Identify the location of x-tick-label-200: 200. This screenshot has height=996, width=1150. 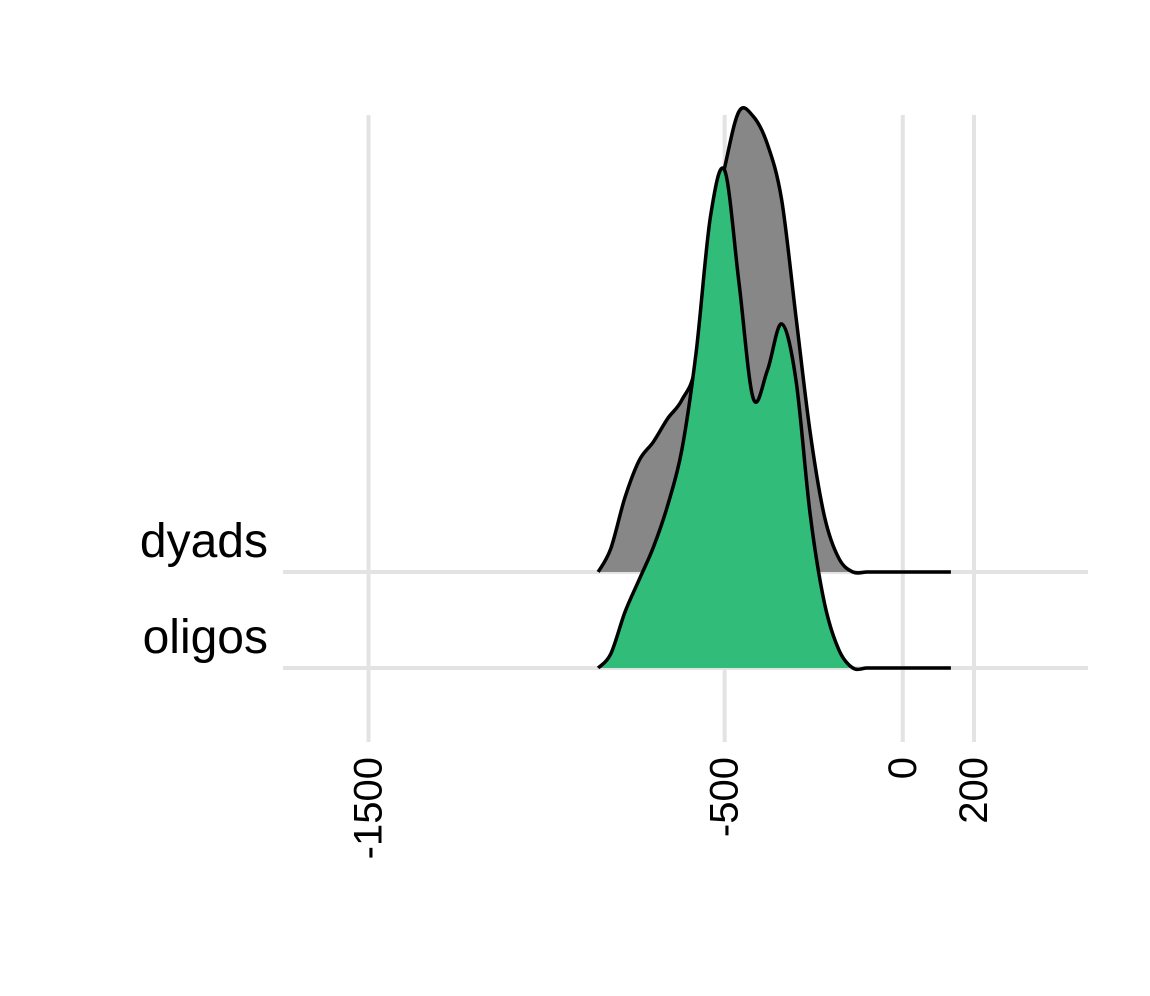
(974, 790).